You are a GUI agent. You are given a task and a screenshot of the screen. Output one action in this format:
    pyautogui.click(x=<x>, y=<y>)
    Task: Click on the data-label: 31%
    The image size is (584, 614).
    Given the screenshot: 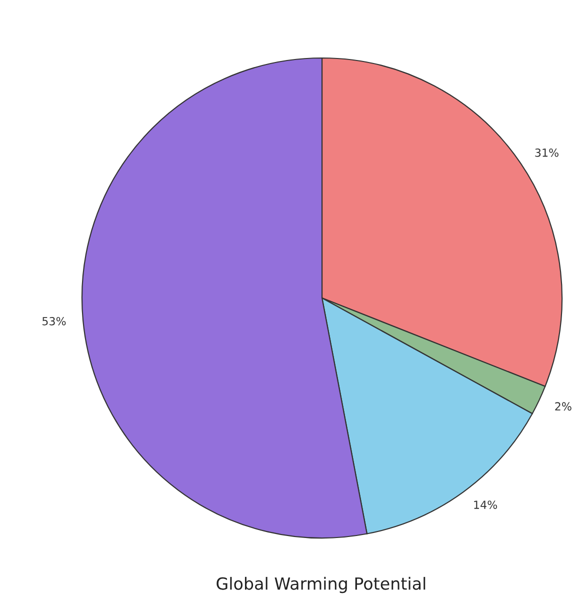 What is the action you would take?
    pyautogui.click(x=546, y=152)
    